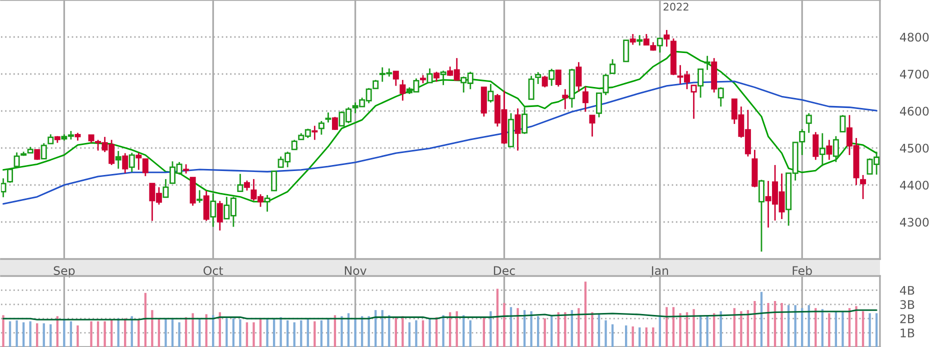 The width and height of the screenshot is (950, 347). What do you see at coordinates (914, 185) in the screenshot?
I see `y-tick-label: 4400` at bounding box center [914, 185].